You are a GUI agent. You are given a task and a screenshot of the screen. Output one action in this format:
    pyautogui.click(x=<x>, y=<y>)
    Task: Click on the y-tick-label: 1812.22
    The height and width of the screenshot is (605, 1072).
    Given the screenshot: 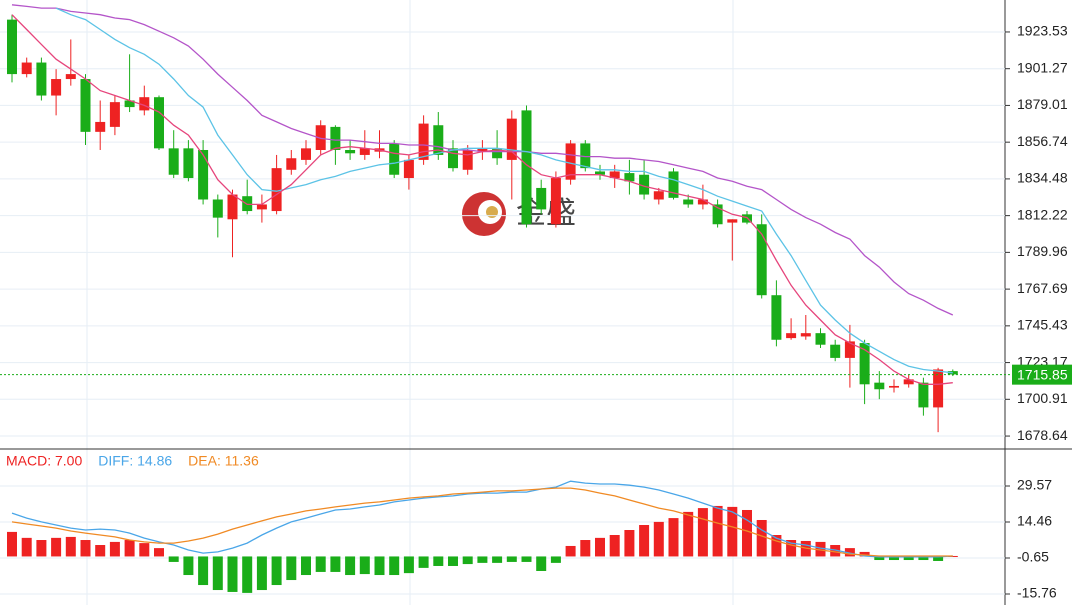 What is the action you would take?
    pyautogui.click(x=1042, y=214)
    